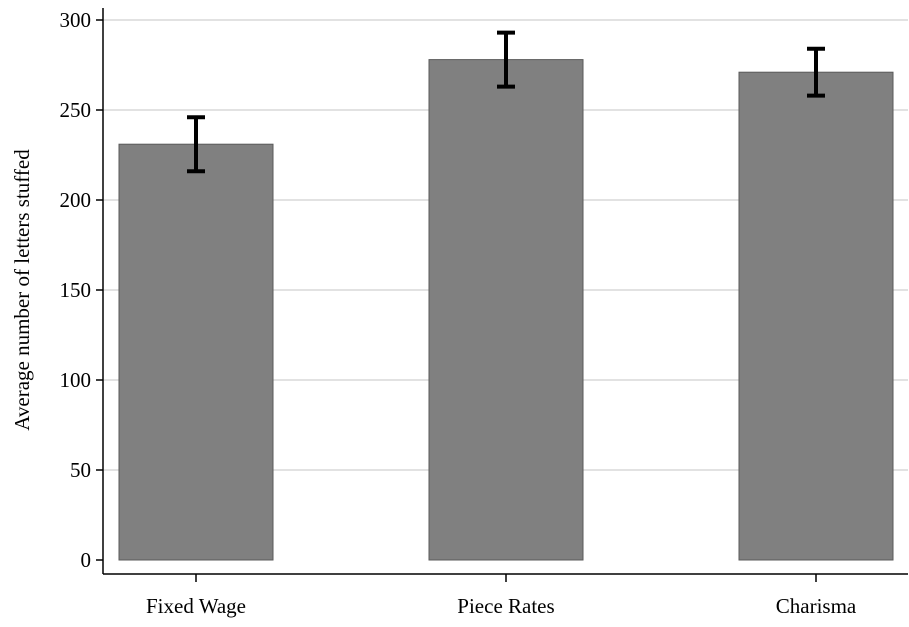 Image resolution: width=909 pixels, height=627 pixels. I want to click on y-tick-label: 200, so click(76, 200).